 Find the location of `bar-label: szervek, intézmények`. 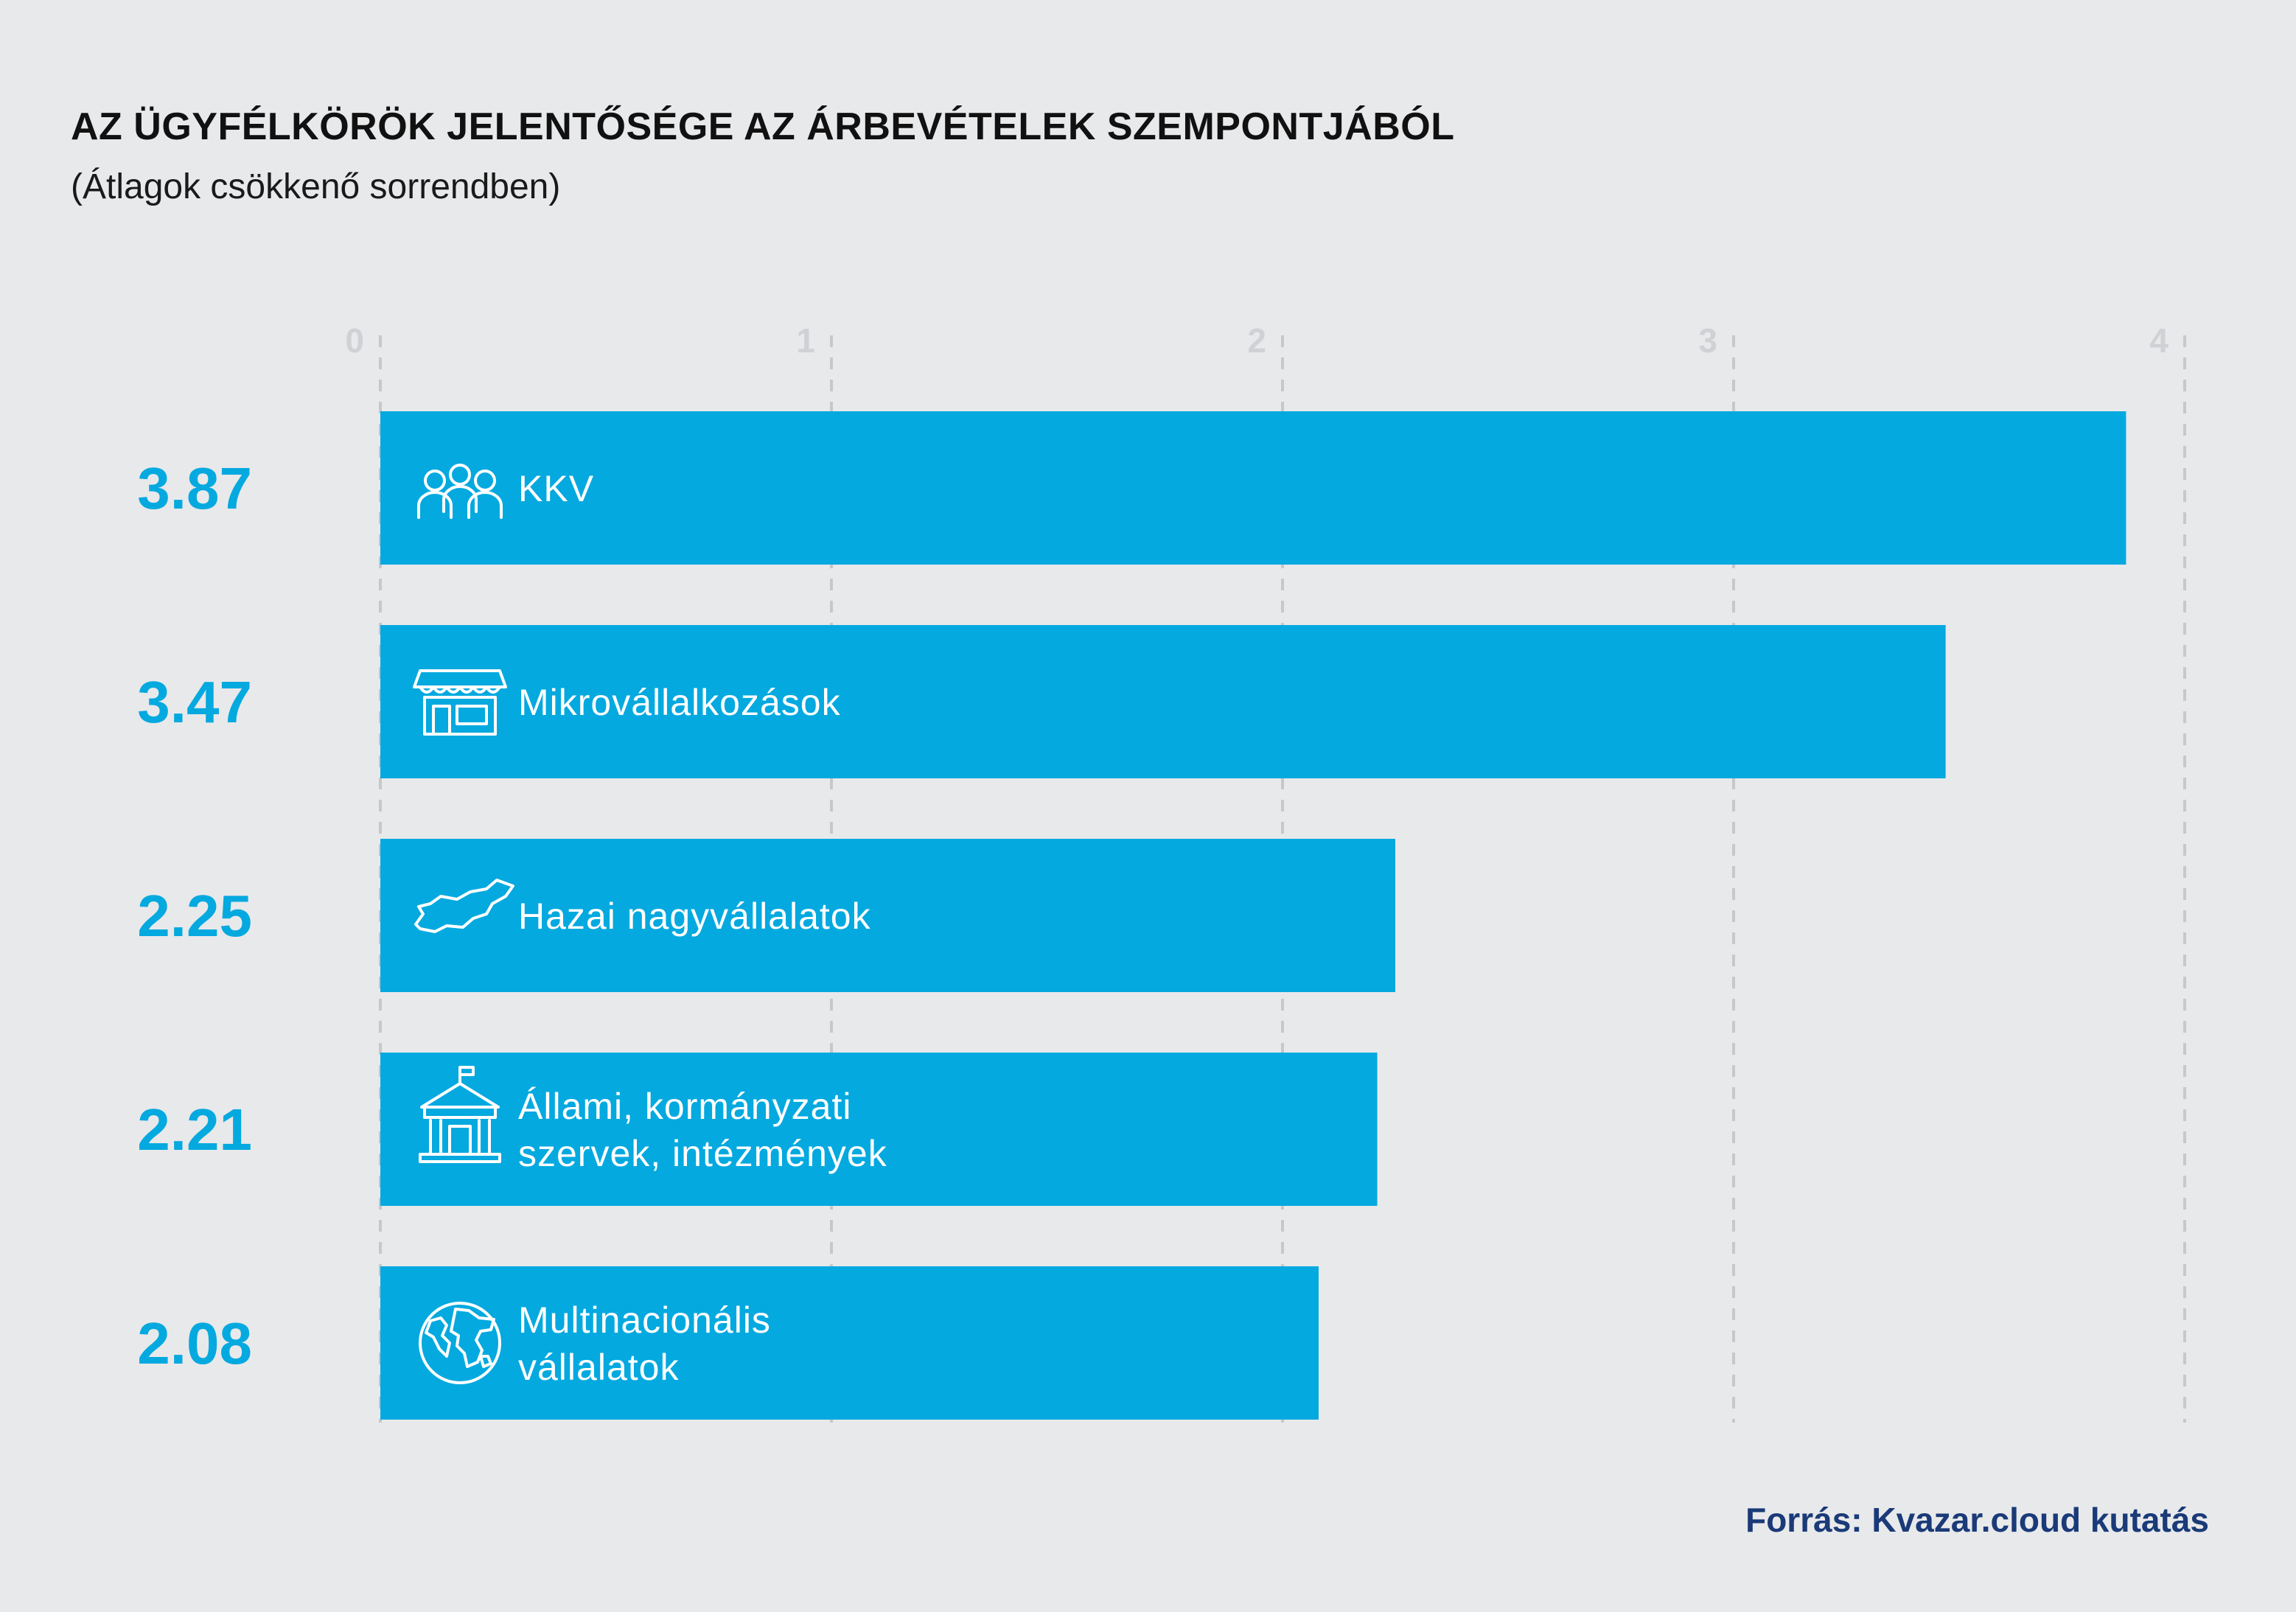

bar-label: szervek, intézmények is located at coordinates (702, 1153).